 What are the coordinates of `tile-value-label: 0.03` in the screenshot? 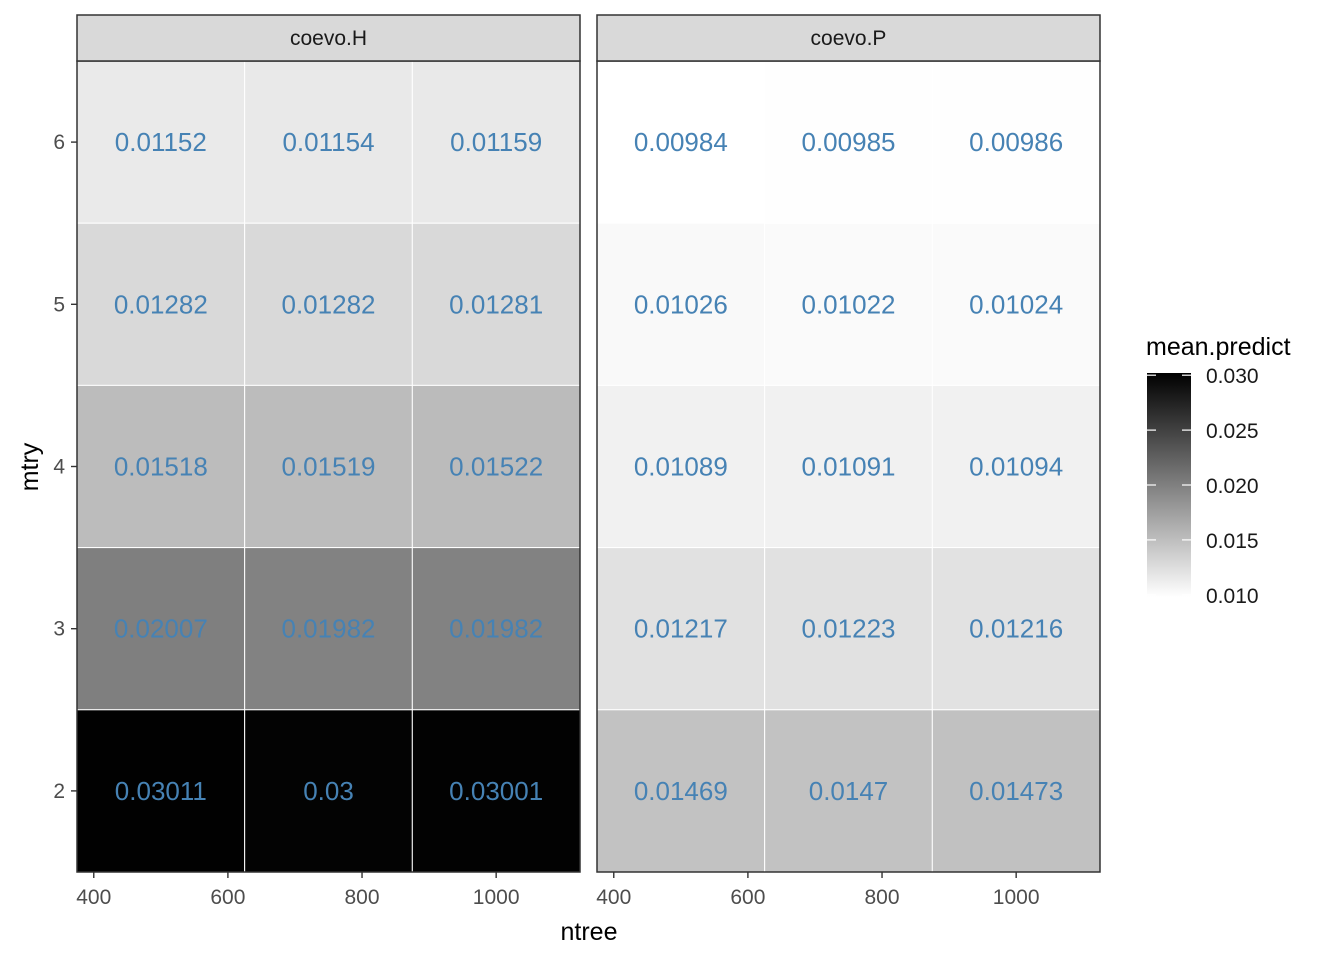 It's located at (328, 791).